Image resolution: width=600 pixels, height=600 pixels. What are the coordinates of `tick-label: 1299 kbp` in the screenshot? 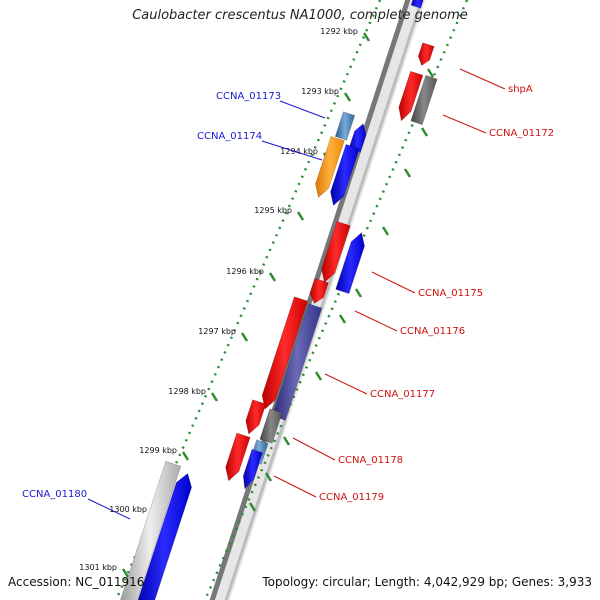 It's located at (158, 450).